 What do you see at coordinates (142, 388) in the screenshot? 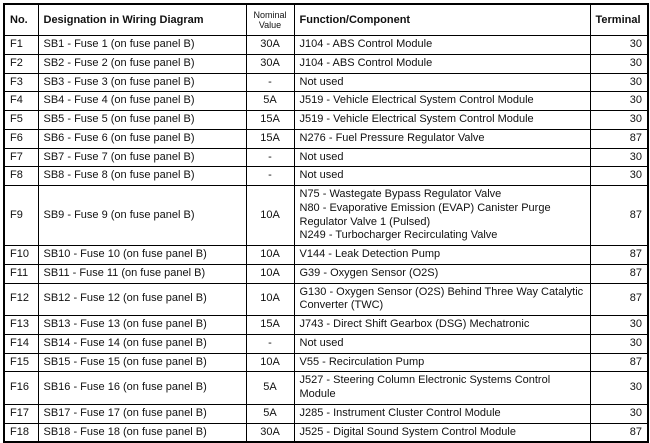
I see `designation-cell: SB16 - Fuse 16 (on fuse panel B)` at bounding box center [142, 388].